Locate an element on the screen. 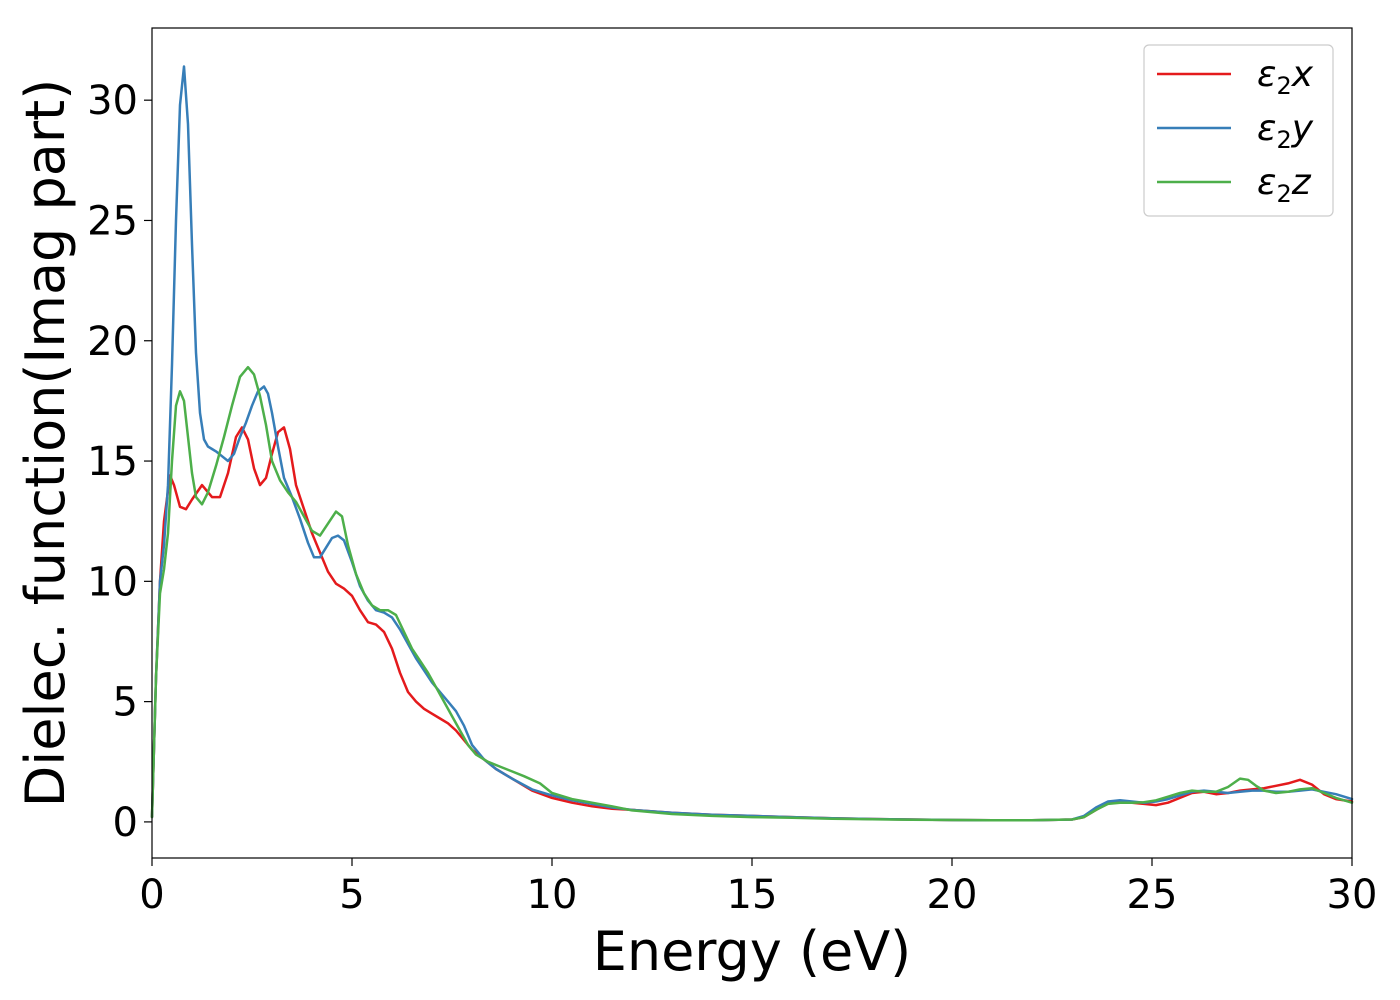  y-tick-label: 20 is located at coordinates (112, 342).